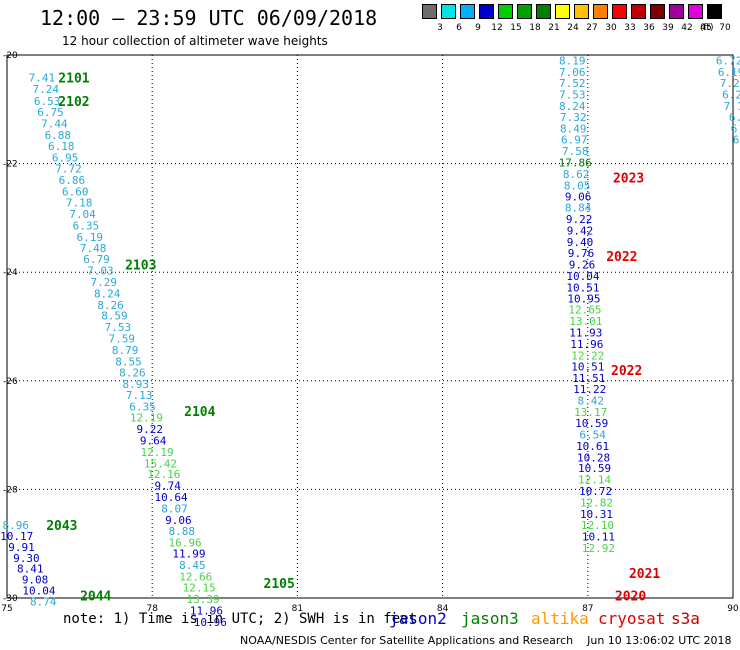 The width and height of the screenshot is (740, 650). I want to click on wave-height-value: 7.52, so click(572, 83).